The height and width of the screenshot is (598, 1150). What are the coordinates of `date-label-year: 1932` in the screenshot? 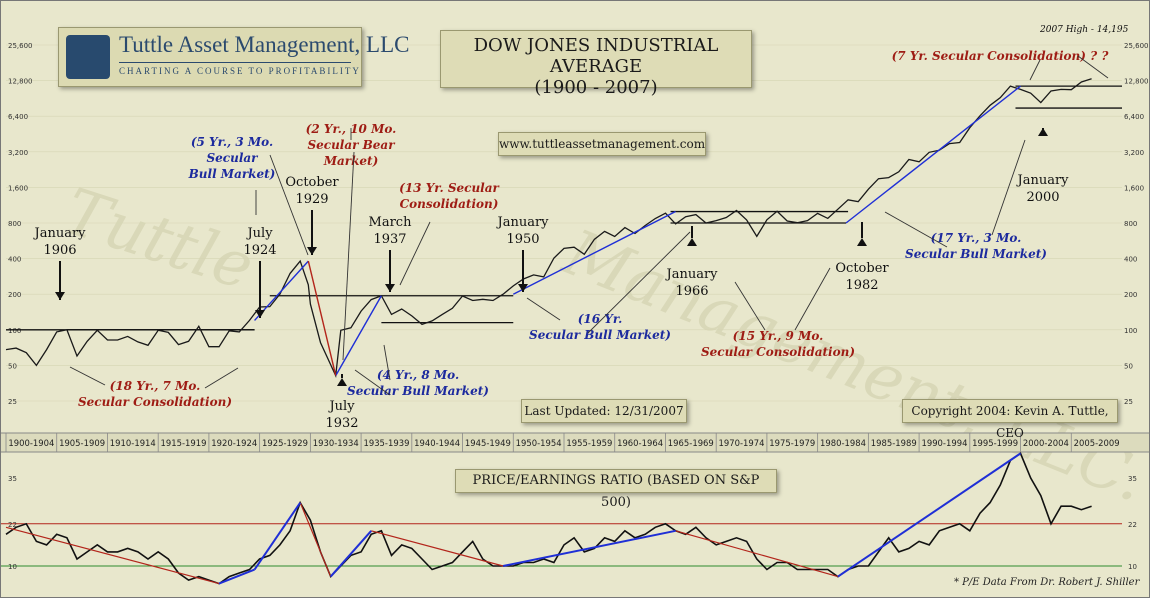 It's located at (341, 423).